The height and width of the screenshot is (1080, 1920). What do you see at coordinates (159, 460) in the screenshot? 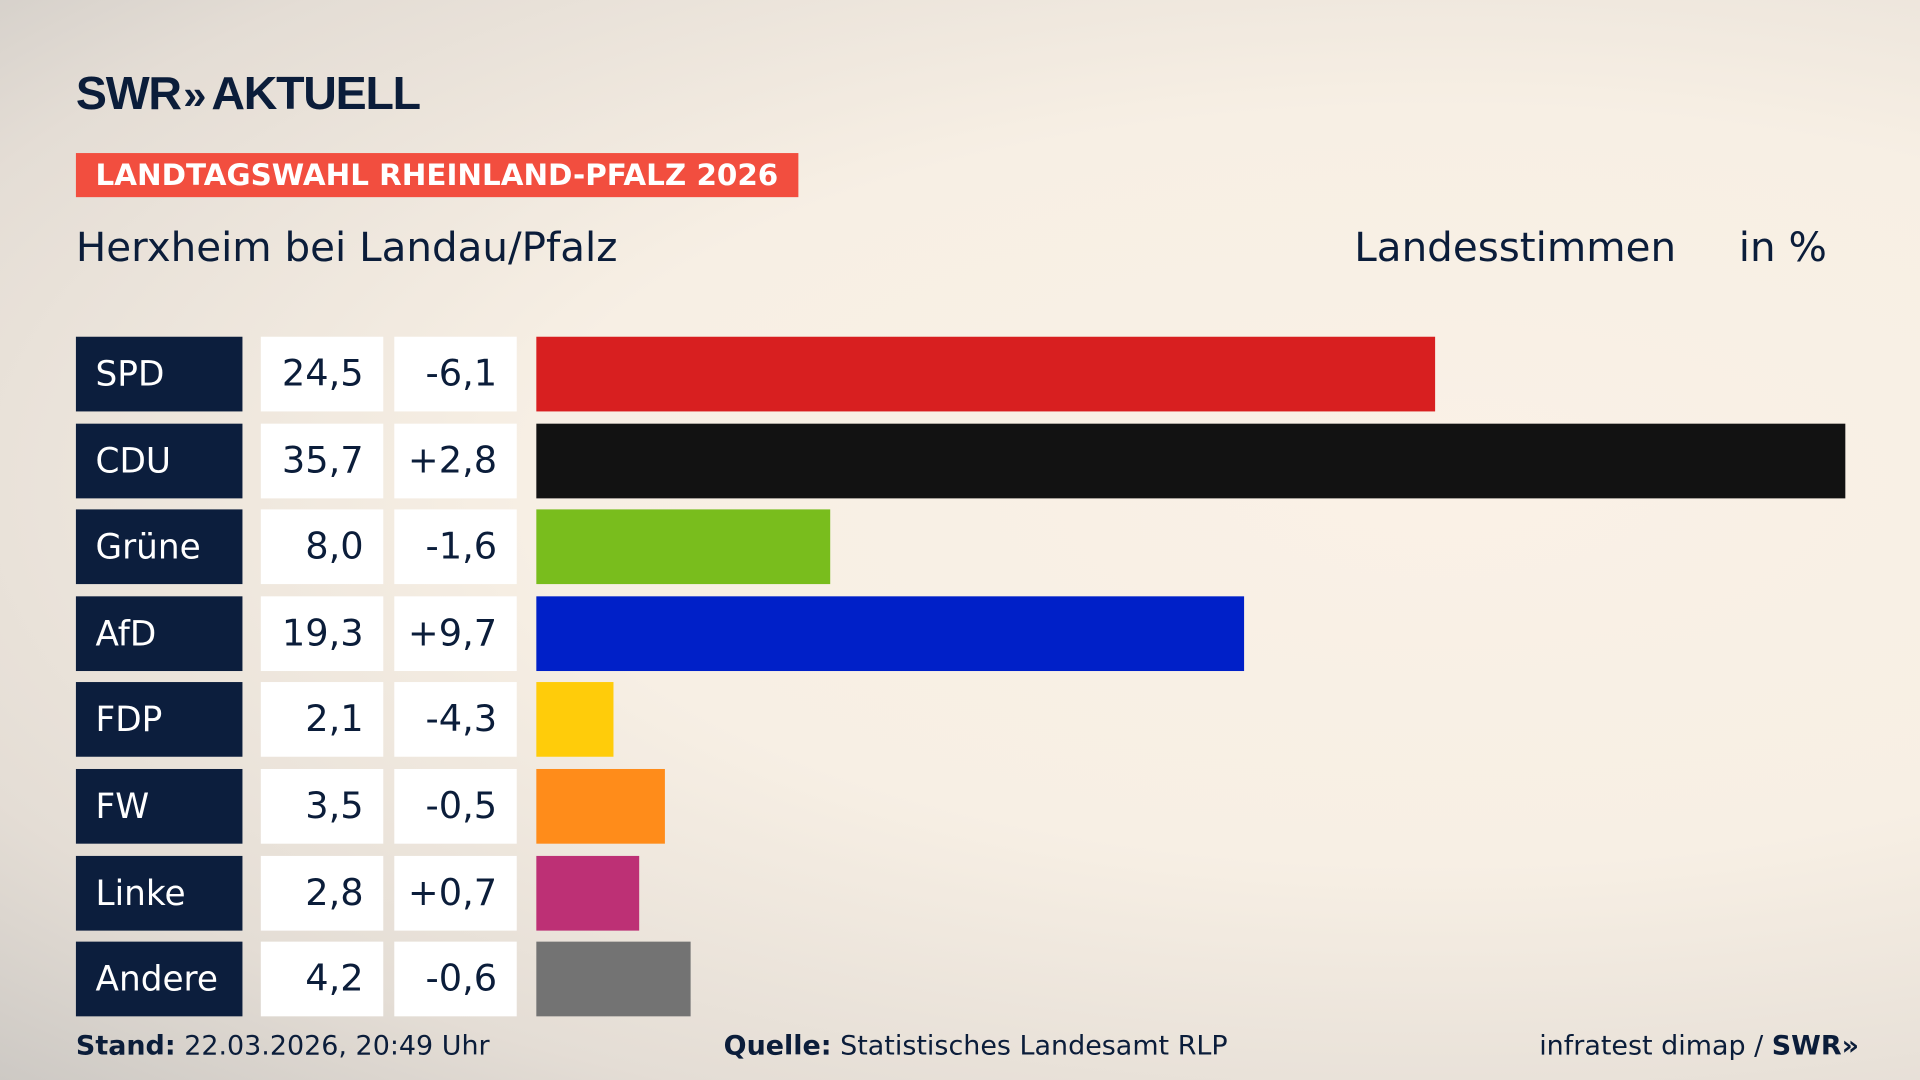
I see `party-label: CDU` at bounding box center [159, 460].